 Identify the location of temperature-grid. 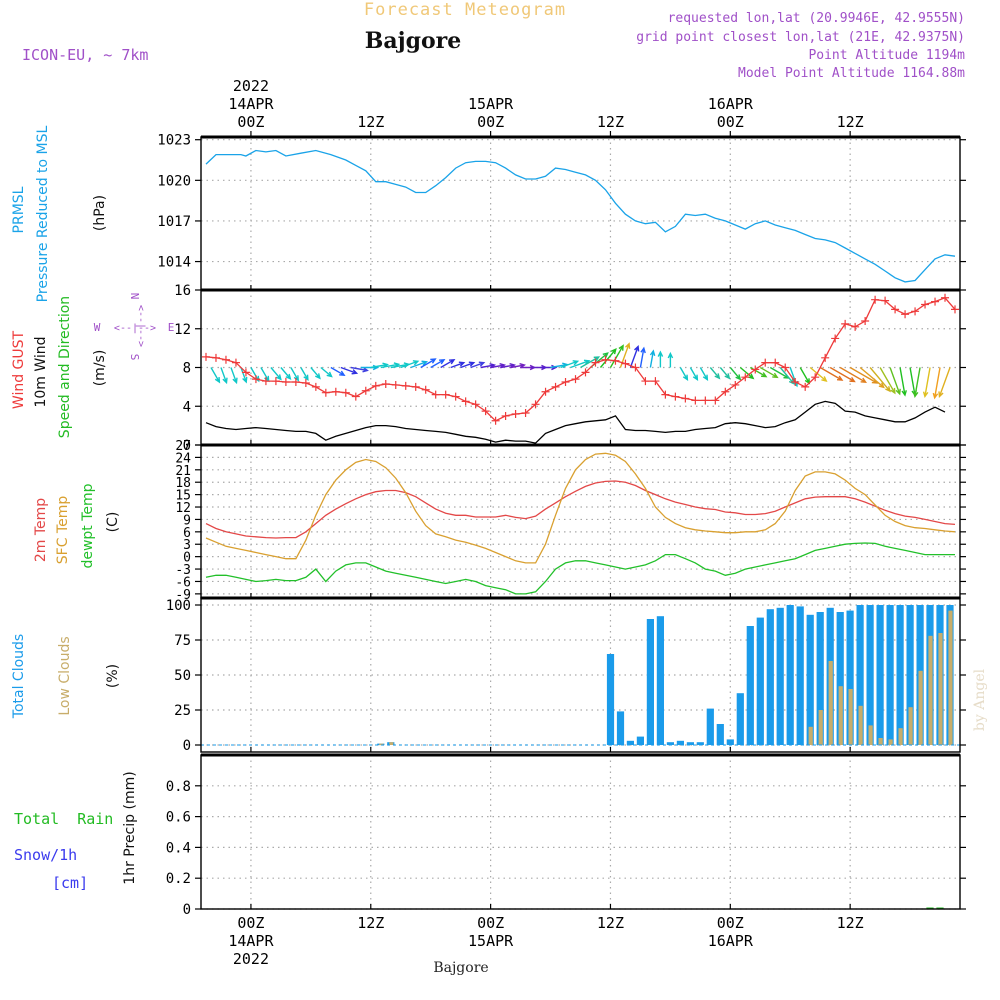
(580, 521).